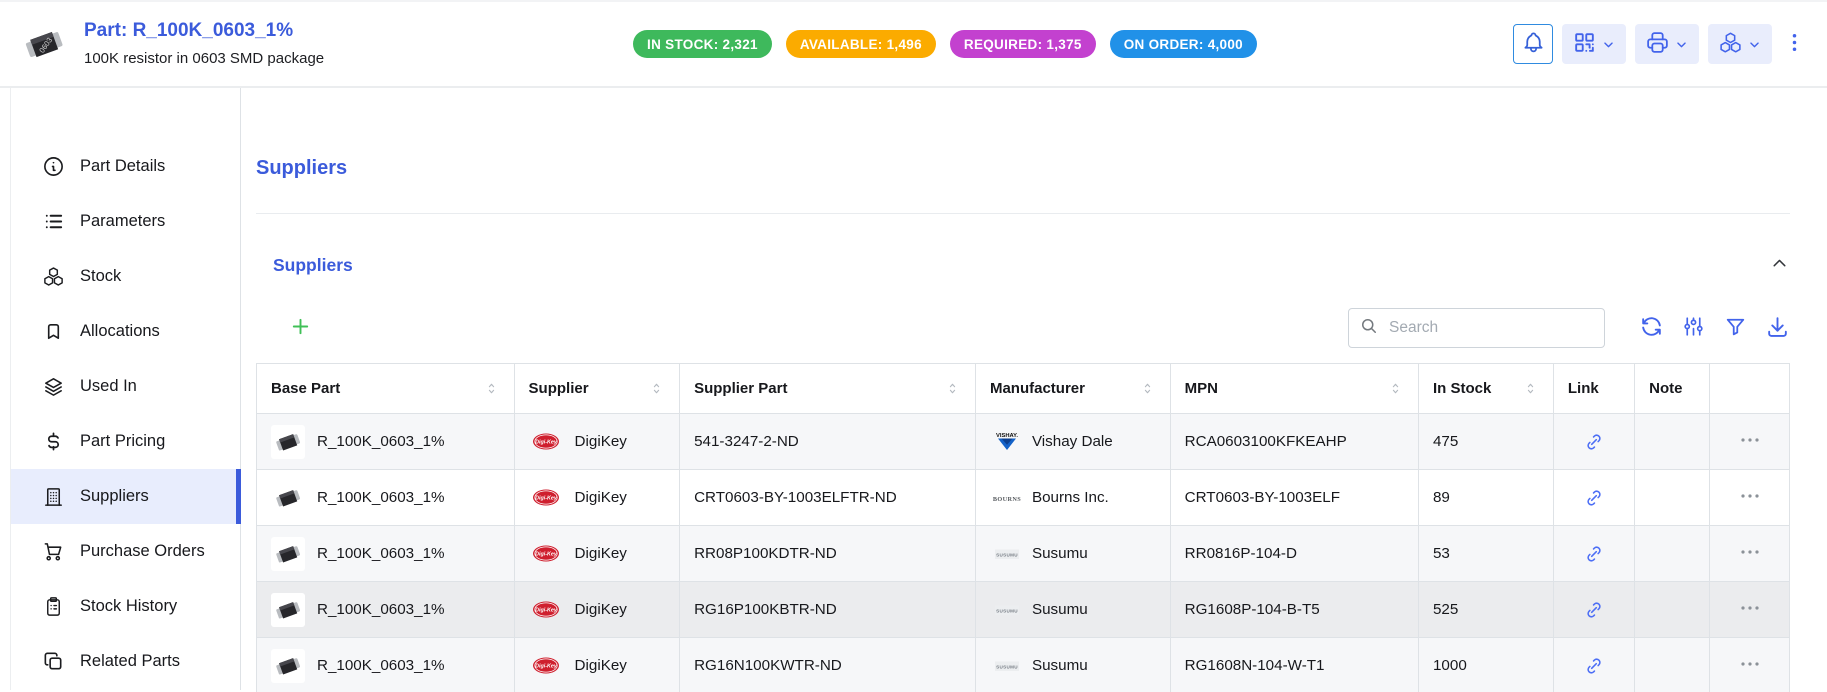  What do you see at coordinates (44, 44) in the screenshot?
I see `part-thumbnail-image: 0603` at bounding box center [44, 44].